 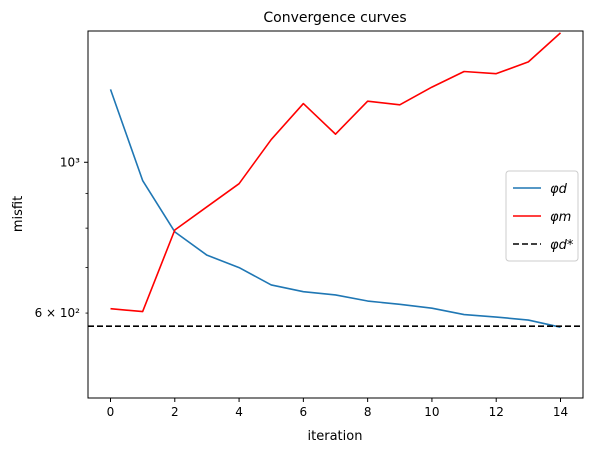 I want to click on x-tick-label: 6, so click(x=304, y=412).